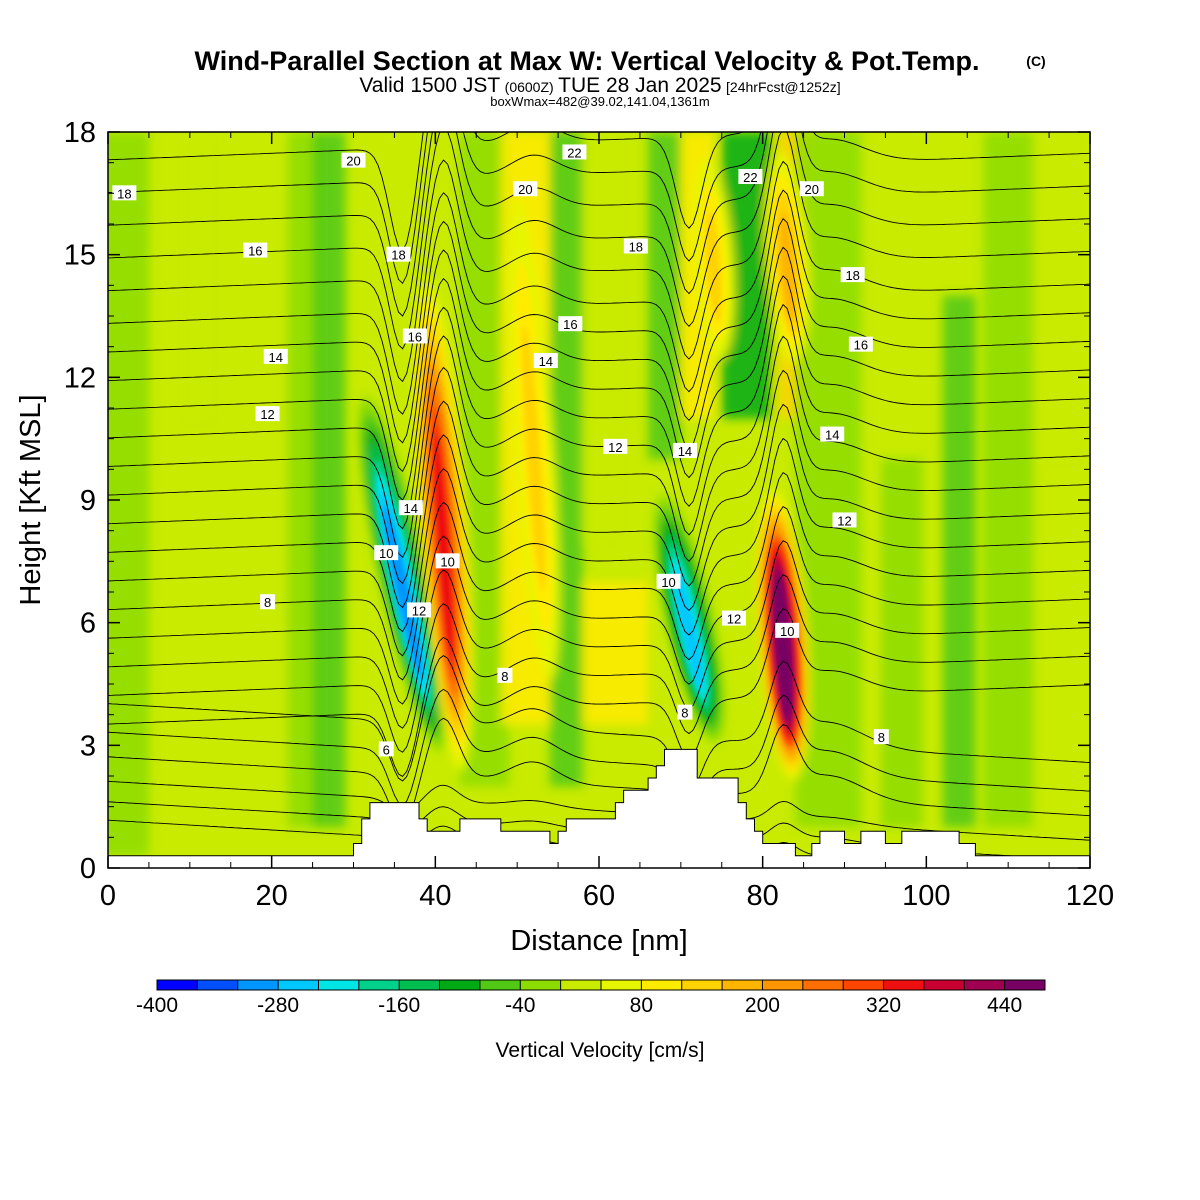  Describe the element at coordinates (80, 256) in the screenshot. I see `y-tick-label: 15` at that location.